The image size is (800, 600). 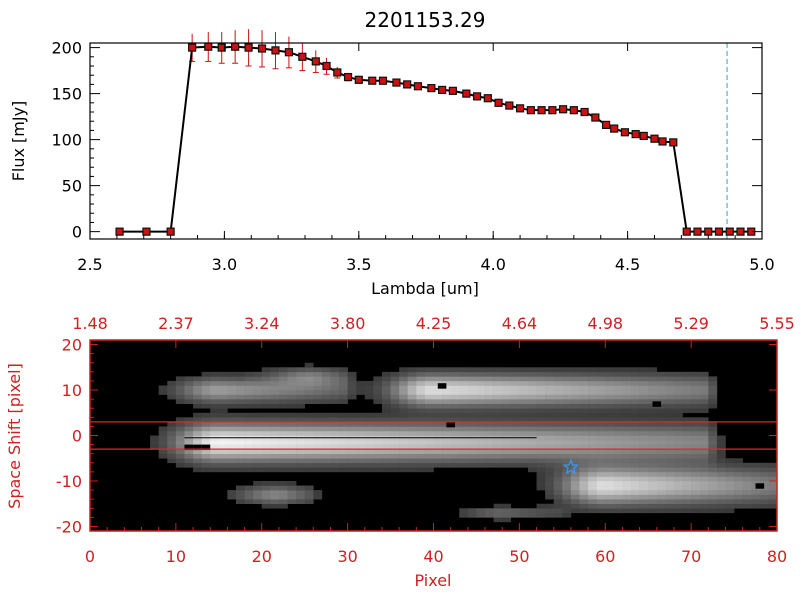 I want to click on top-tick-label: 4.25, so click(x=434, y=323).